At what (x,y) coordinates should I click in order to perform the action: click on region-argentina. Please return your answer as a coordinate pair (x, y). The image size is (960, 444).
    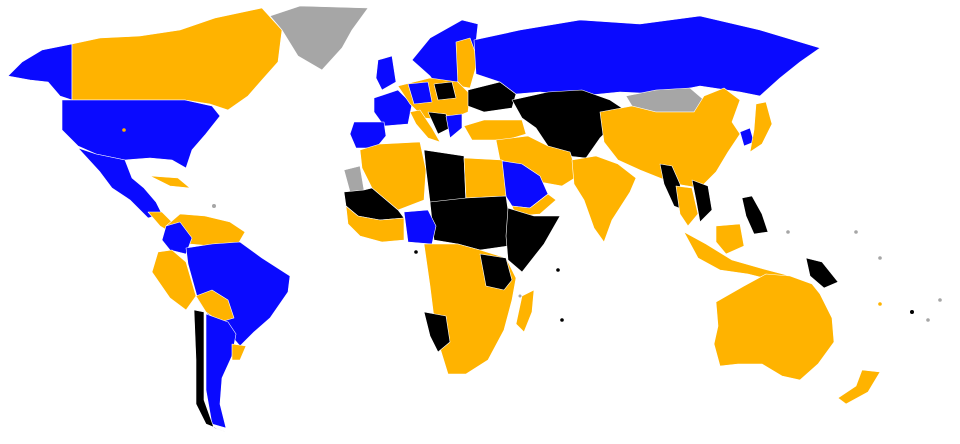
    Looking at the image, I should click on (221, 371).